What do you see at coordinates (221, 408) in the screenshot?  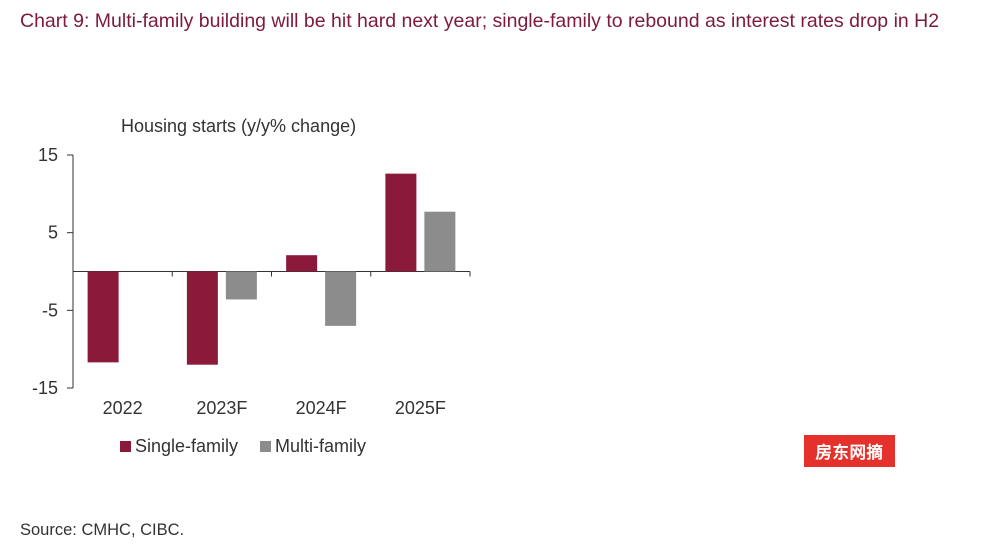 I see `x-tick-label: 2023F` at bounding box center [221, 408].